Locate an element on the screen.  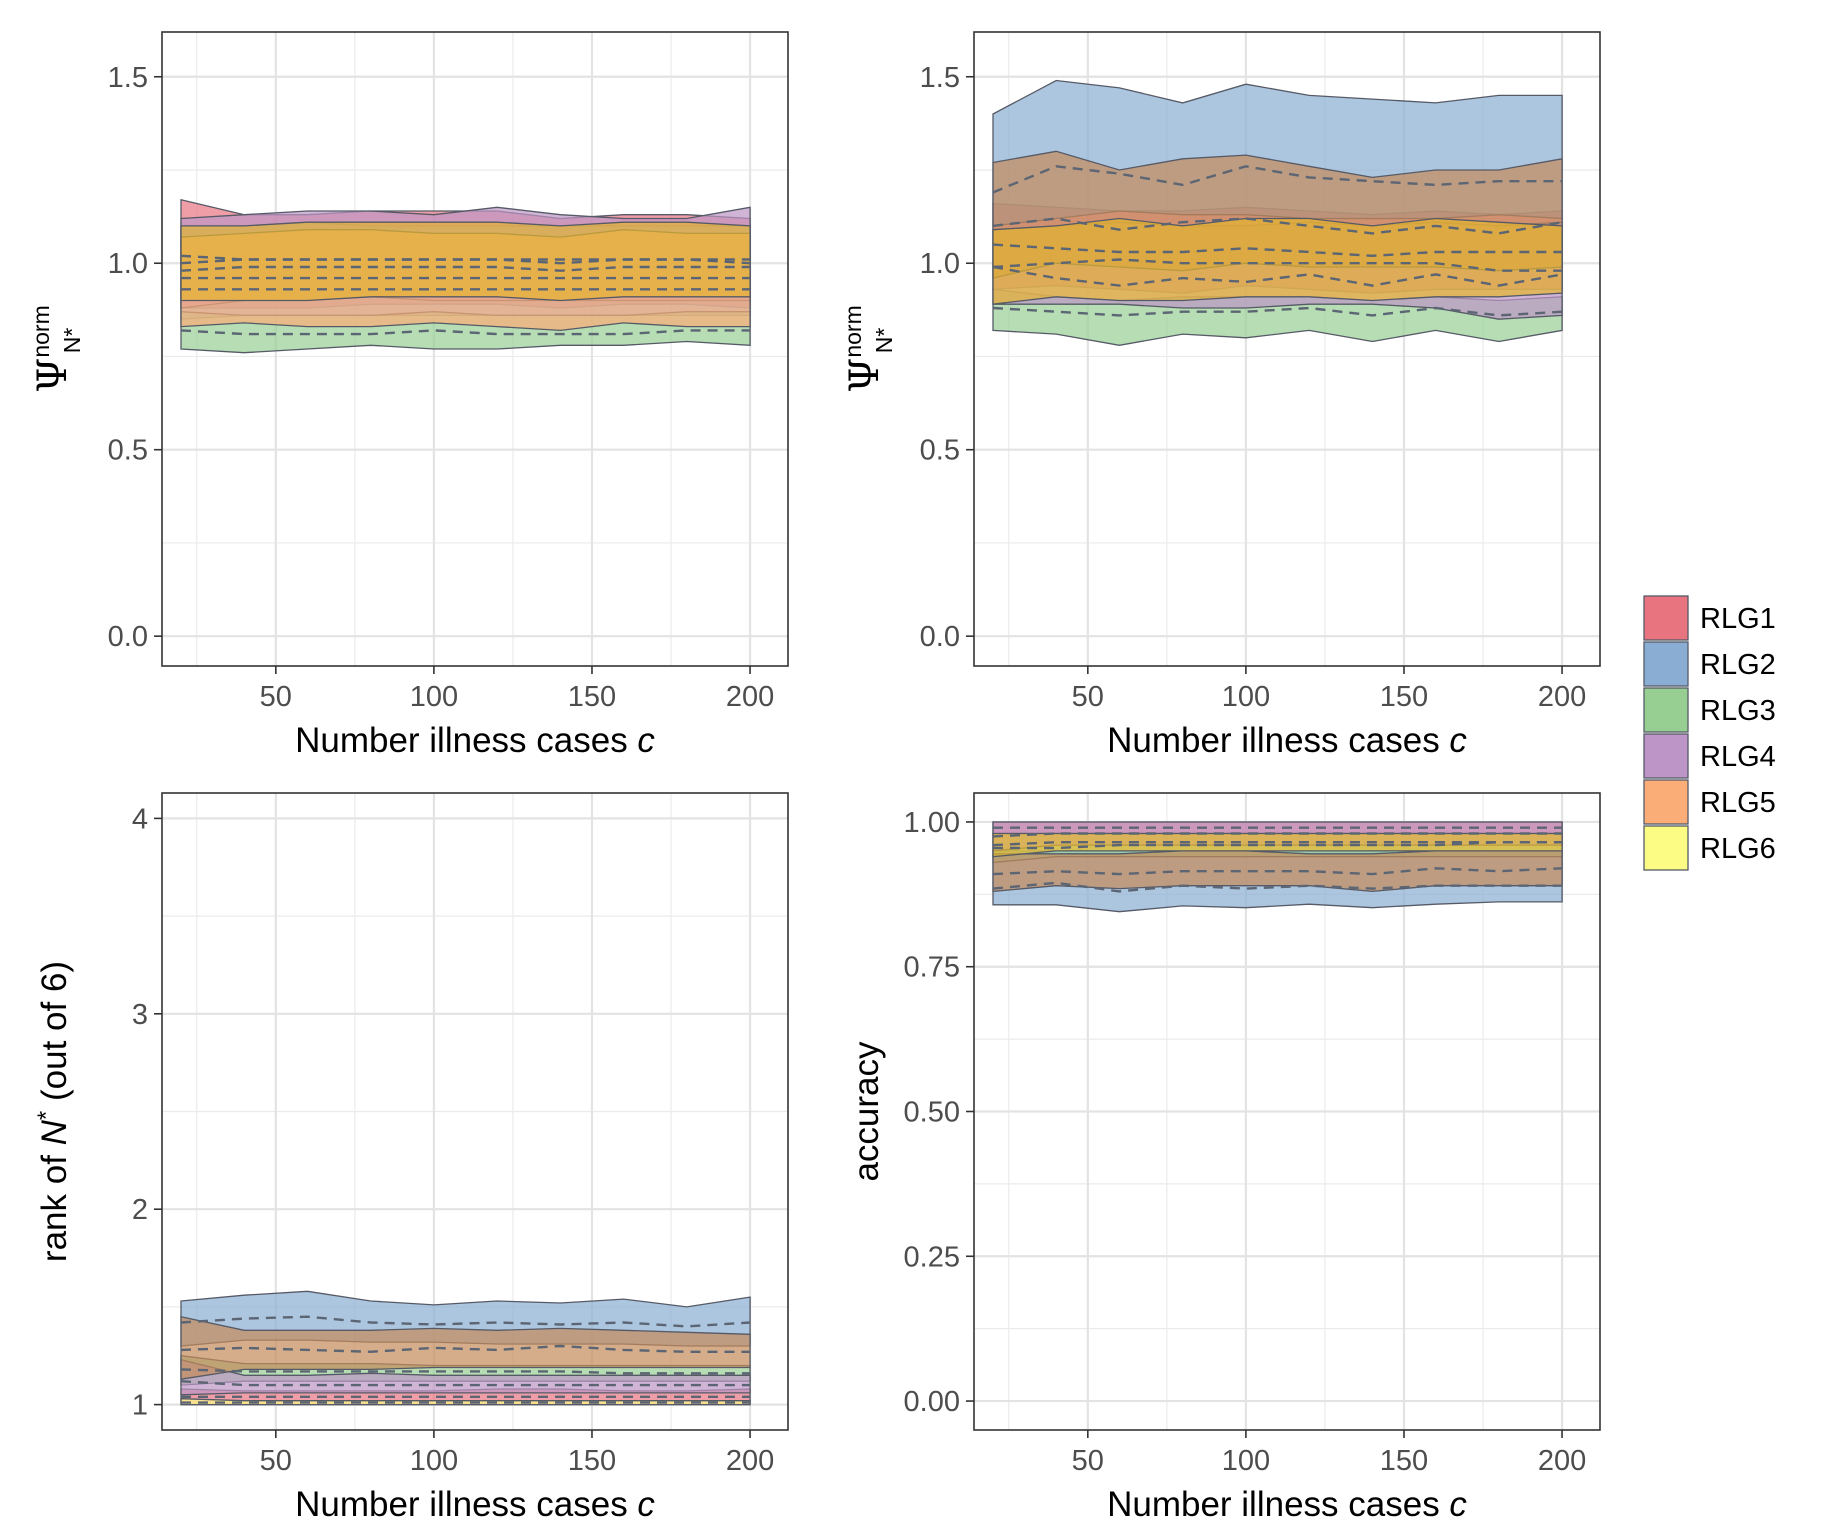
legend-item-rlg1: RLG1 is located at coordinates (1709, 618).